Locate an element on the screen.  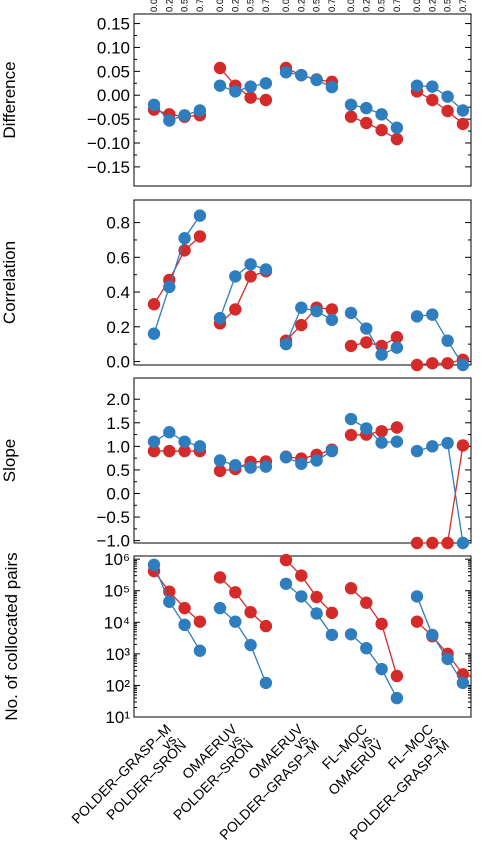
y-tick-label: 10² is located at coordinates (117, 685).